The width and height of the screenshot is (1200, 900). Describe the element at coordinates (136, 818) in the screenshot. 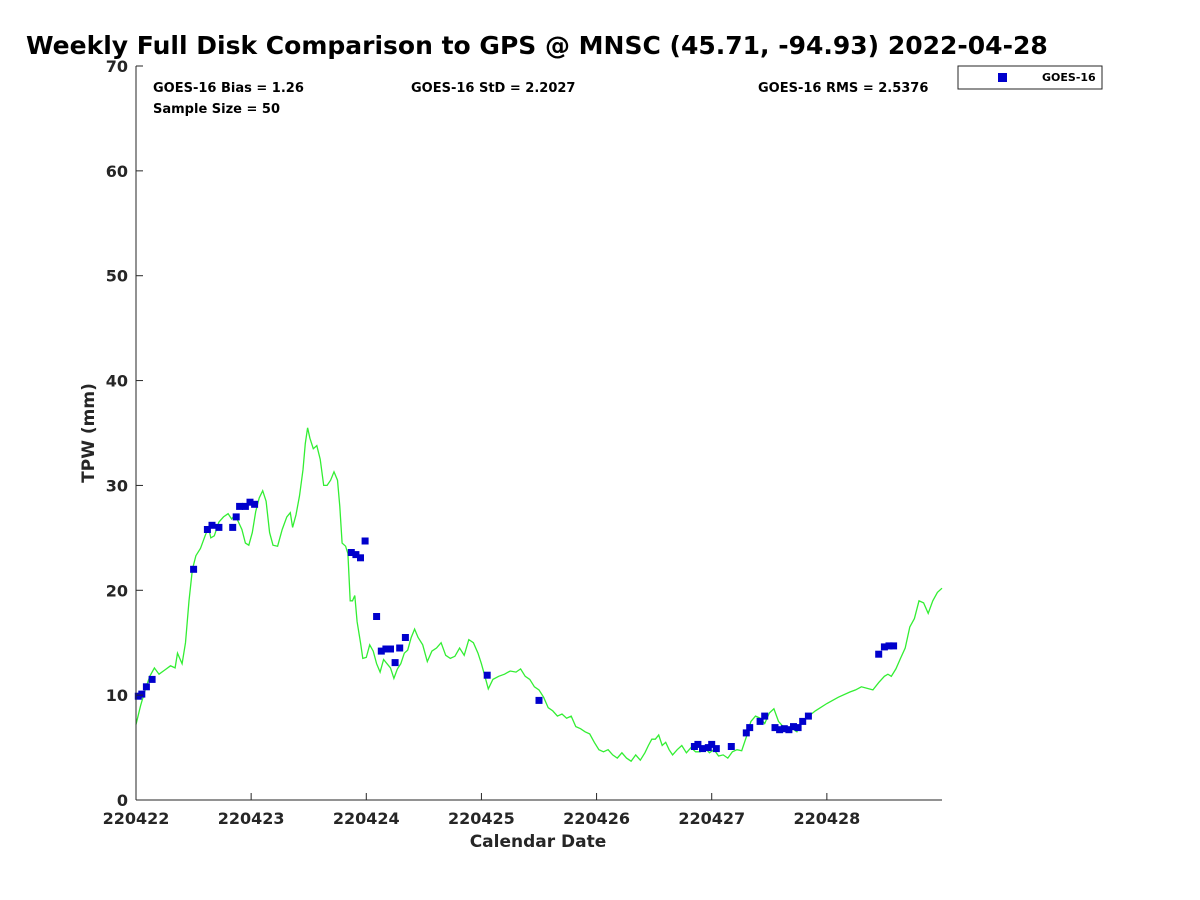

I see `x-tick-label: 220422` at that location.